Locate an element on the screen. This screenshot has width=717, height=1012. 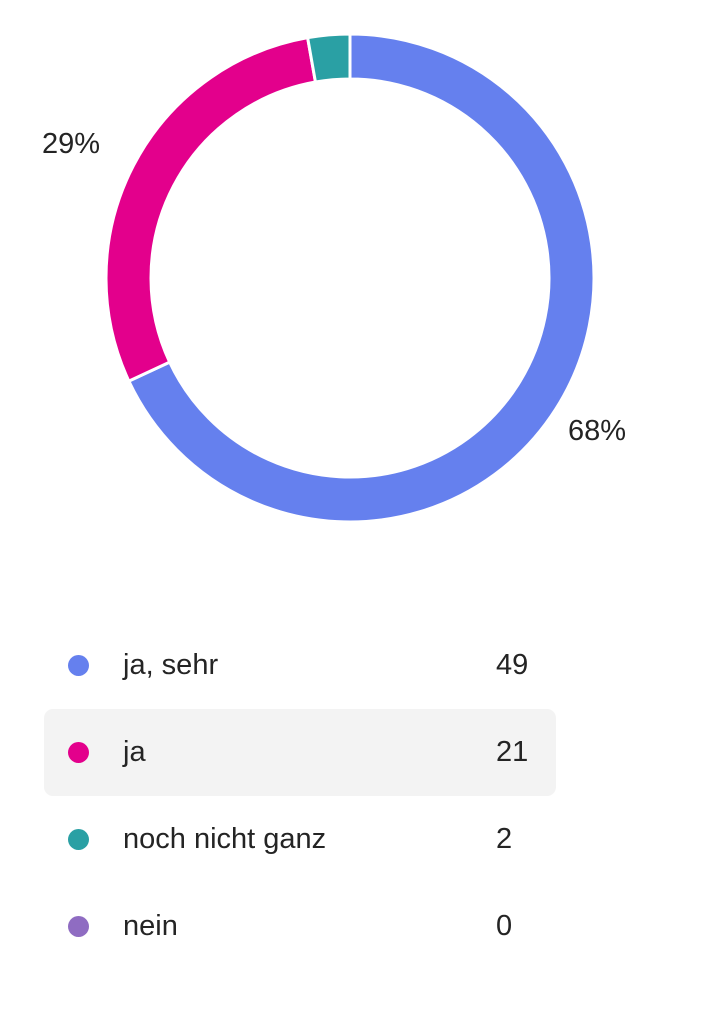
legend-value: 49 is located at coordinates (512, 665).